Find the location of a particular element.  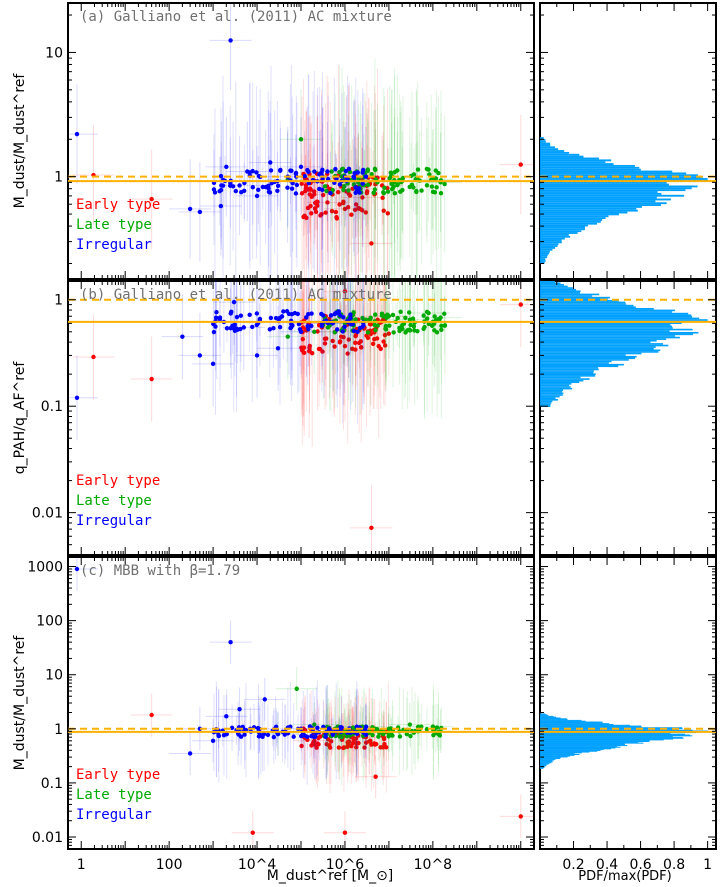

y-tick-label: 10 is located at coordinates (54, 676).